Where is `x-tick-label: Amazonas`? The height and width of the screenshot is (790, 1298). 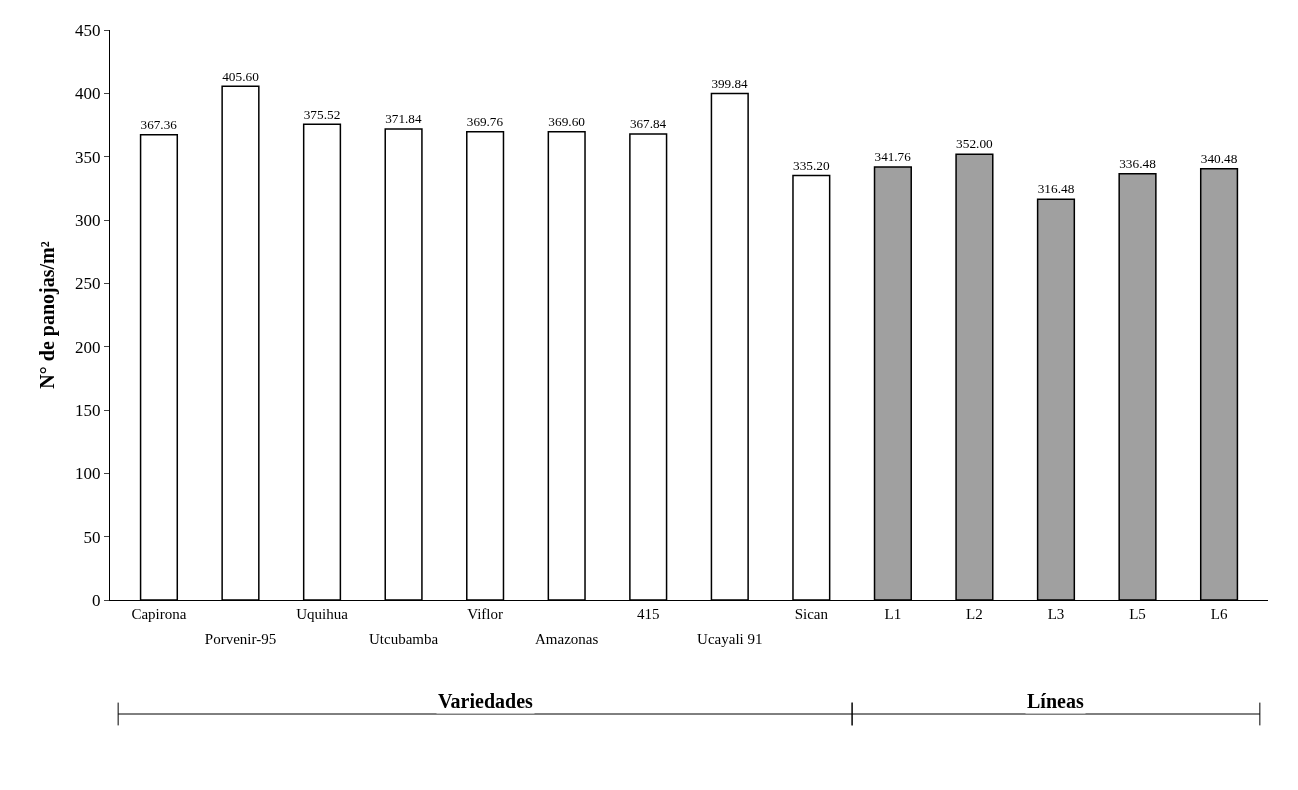
x-tick-label: Amazonas is located at coordinates (567, 639).